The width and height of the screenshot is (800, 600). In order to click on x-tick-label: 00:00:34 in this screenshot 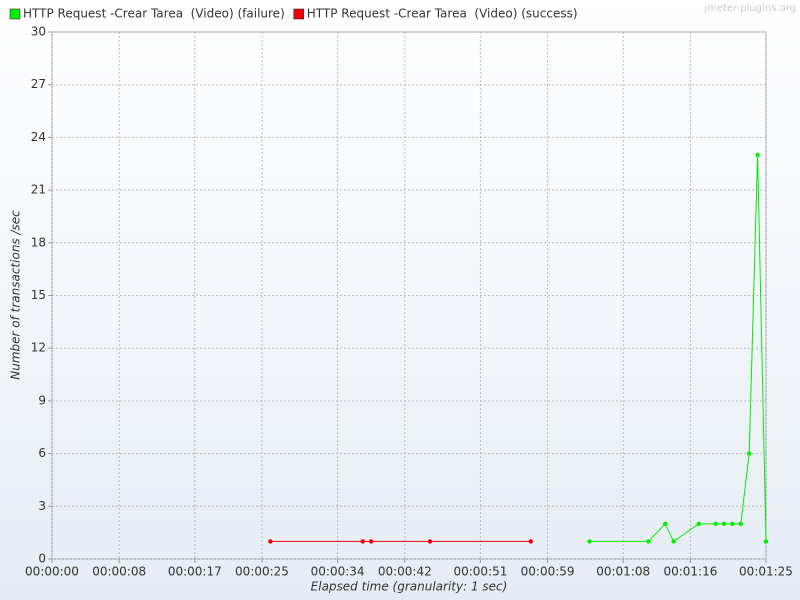, I will do `click(338, 572)`.